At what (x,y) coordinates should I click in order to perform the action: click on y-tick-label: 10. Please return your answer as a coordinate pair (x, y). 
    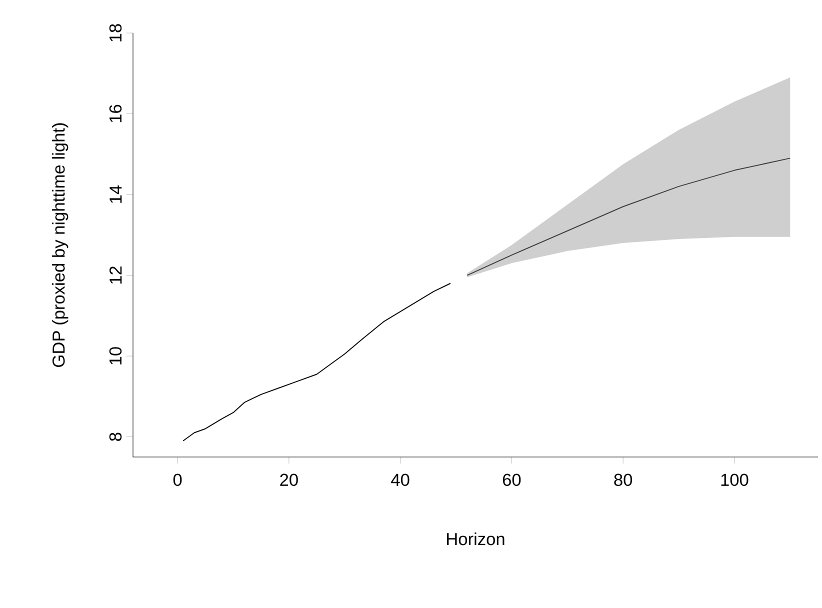
    Looking at the image, I should click on (115, 355).